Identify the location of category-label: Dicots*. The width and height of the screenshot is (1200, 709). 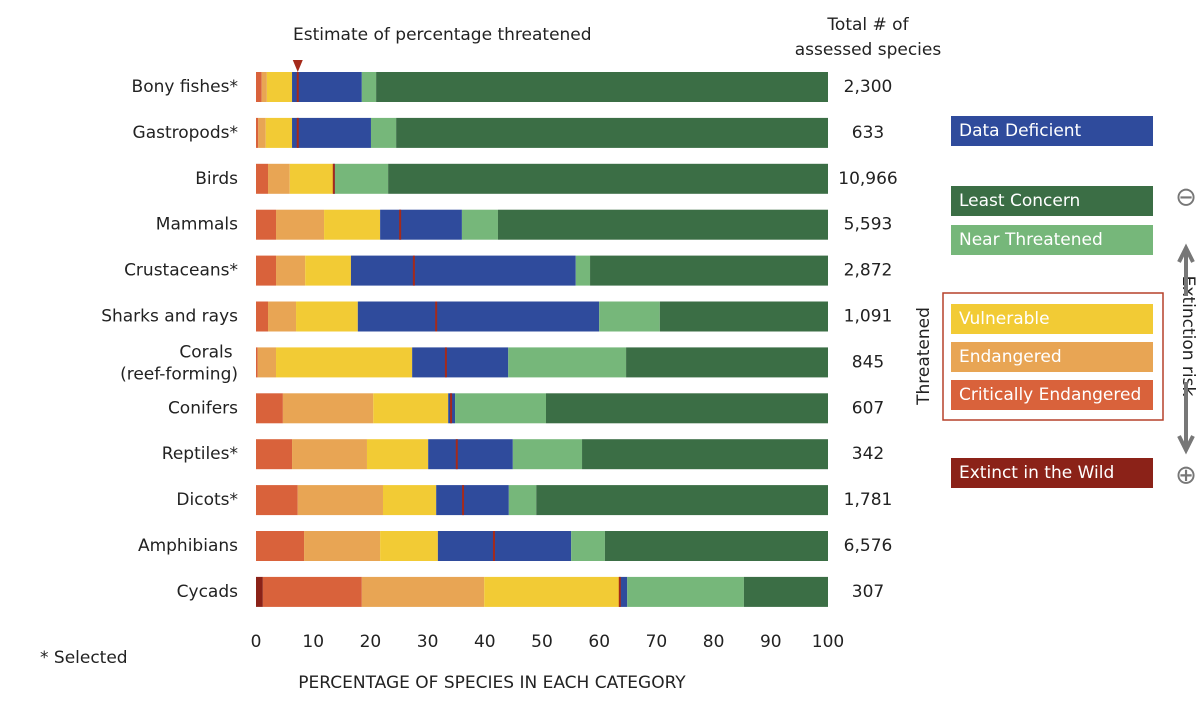
(207, 500).